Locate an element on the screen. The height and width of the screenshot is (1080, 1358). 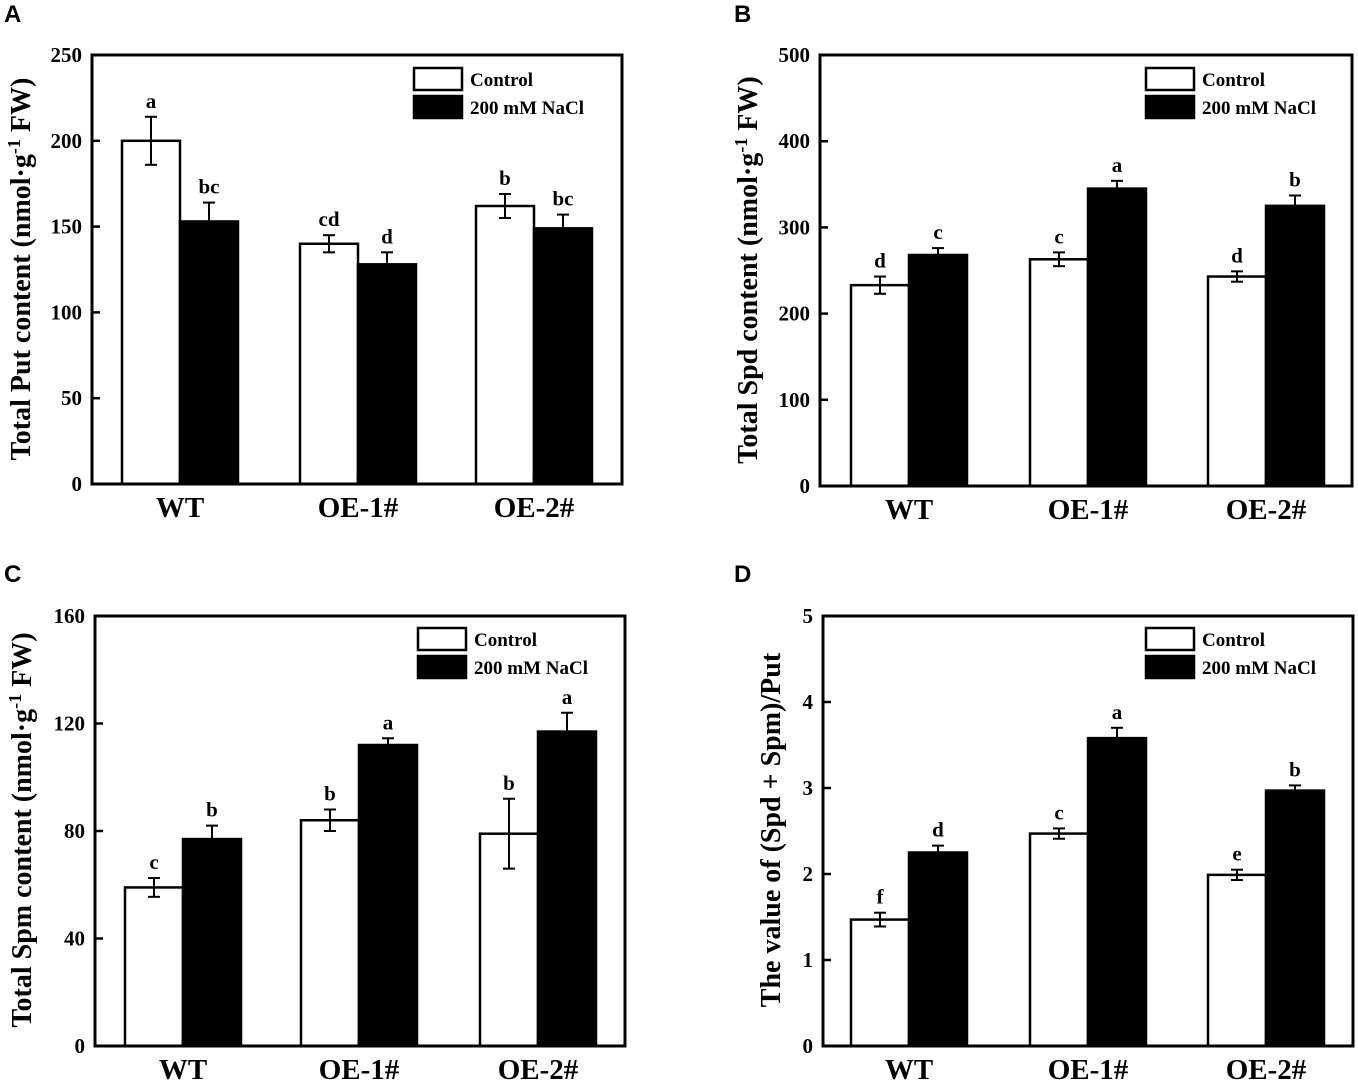
y-tick-label: 4 is located at coordinates (808, 702).